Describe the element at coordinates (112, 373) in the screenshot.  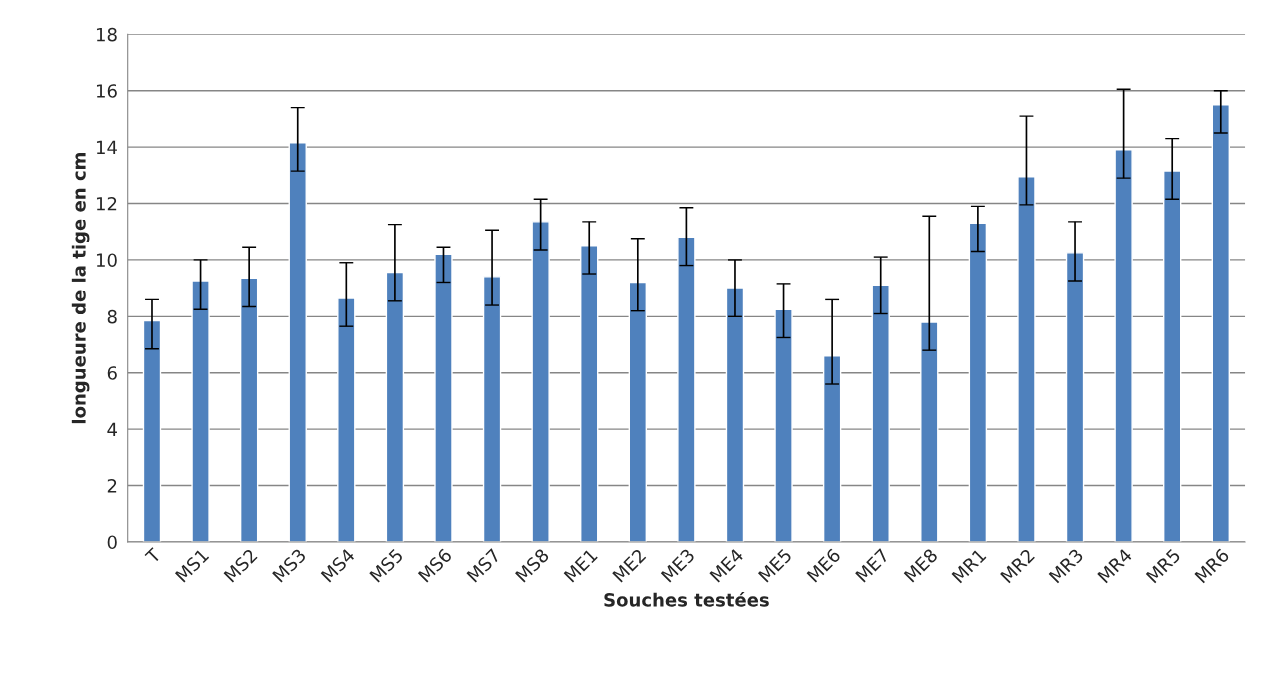
I see `y-tick-label: 6` at that location.